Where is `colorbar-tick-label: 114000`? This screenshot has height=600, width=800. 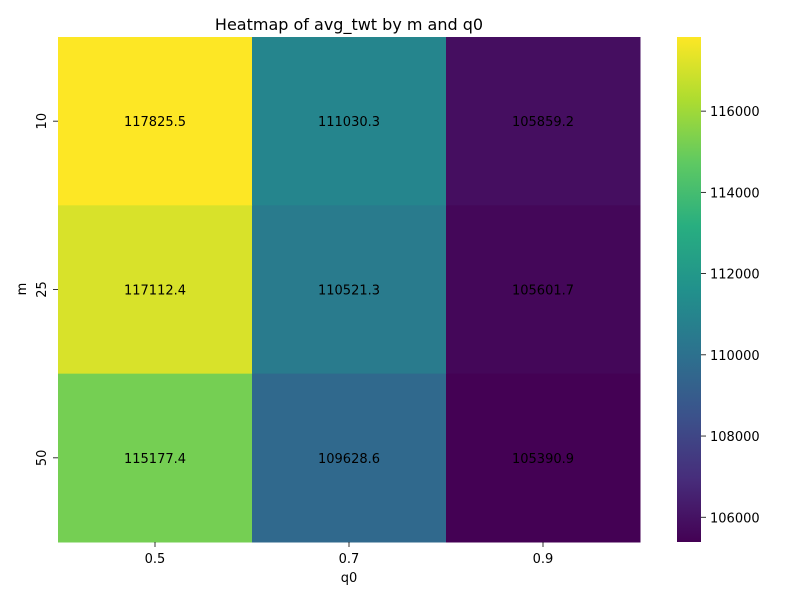 colorbar-tick-label: 114000 is located at coordinates (735, 193).